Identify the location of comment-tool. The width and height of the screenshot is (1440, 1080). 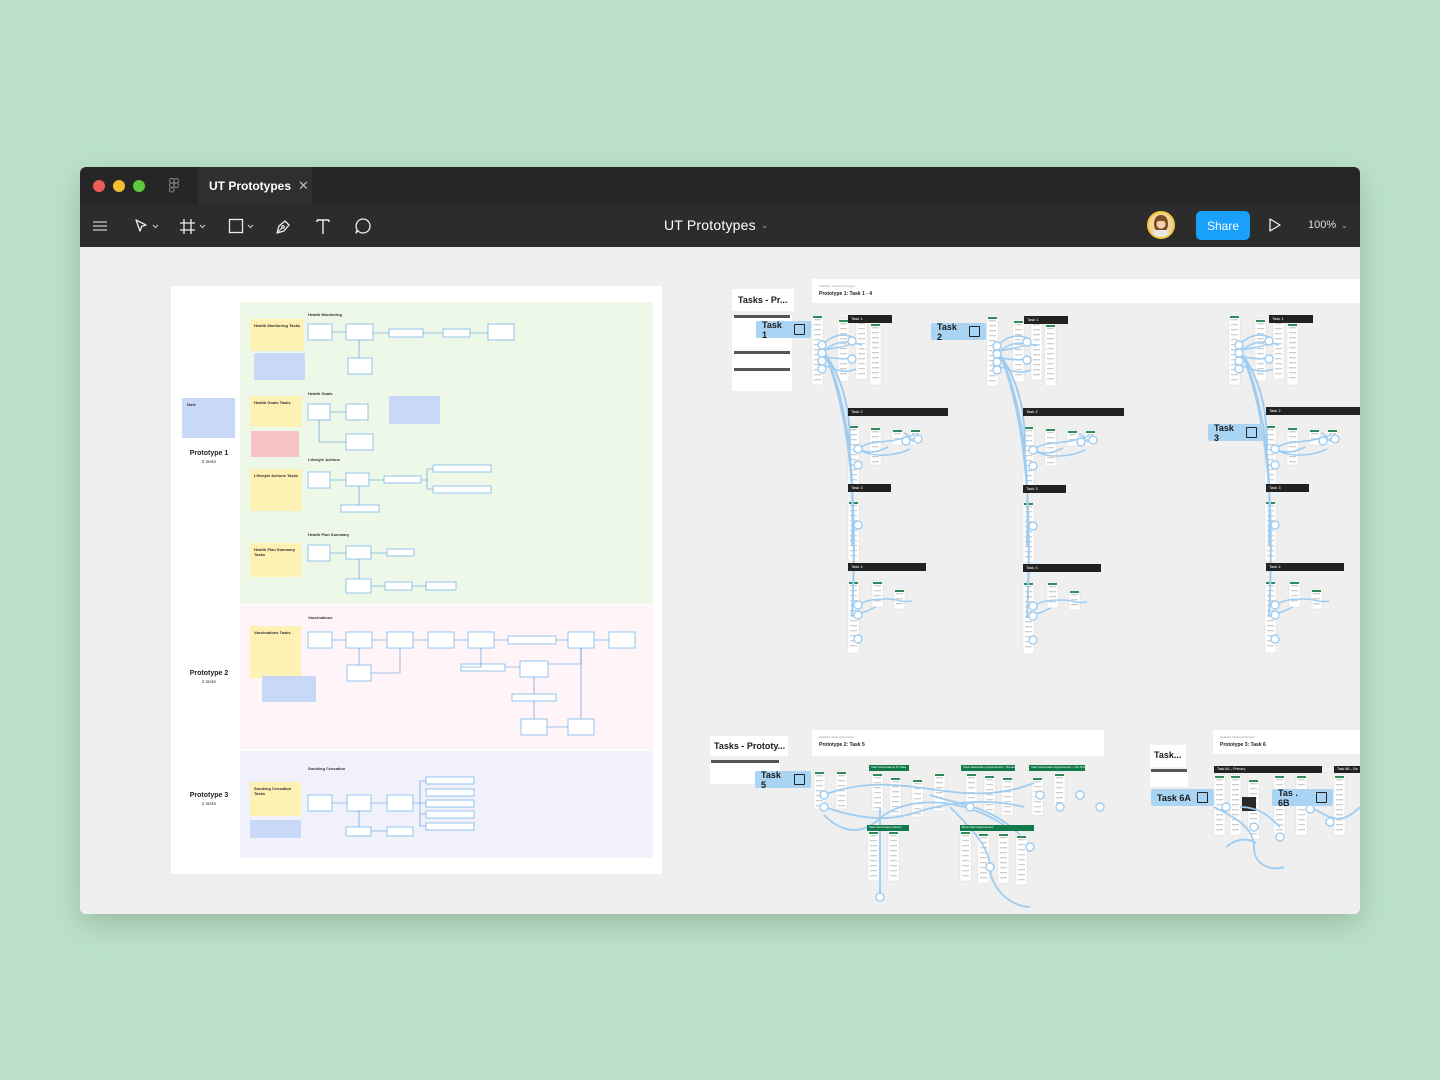
(363, 226).